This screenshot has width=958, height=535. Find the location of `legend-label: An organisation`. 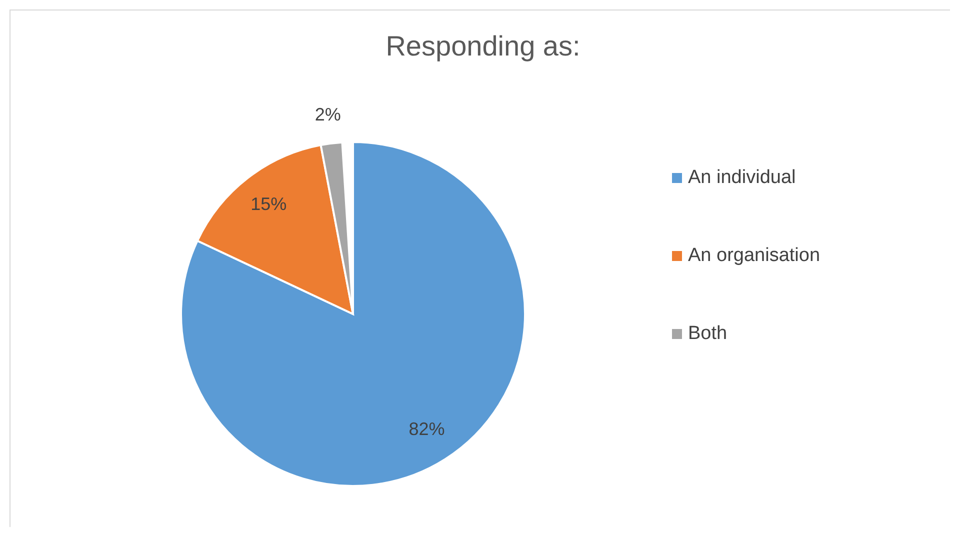

legend-label: An organisation is located at coordinates (754, 255).